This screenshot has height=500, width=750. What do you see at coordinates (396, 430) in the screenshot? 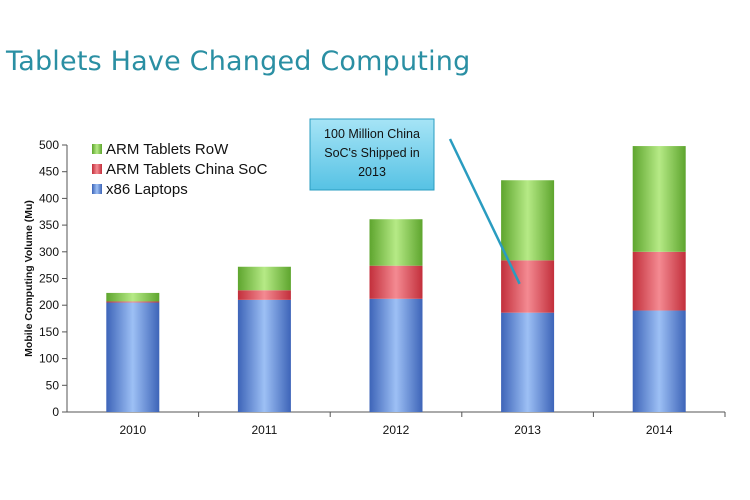
I see `x-tick-label: 2012` at bounding box center [396, 430].